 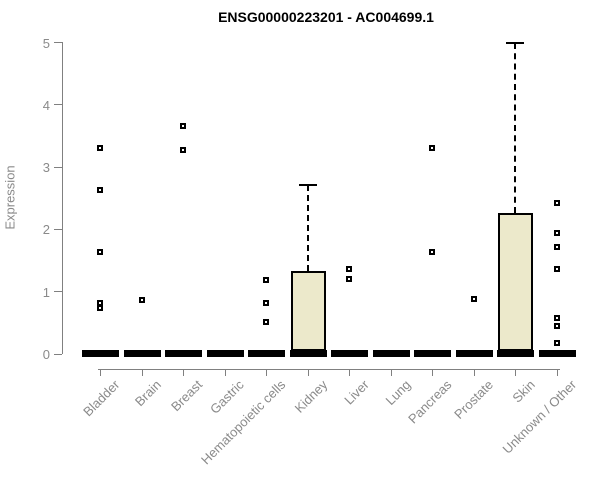 I want to click on chart-title: ENSG00000223201 - AC004699.1, so click(x=326, y=17).